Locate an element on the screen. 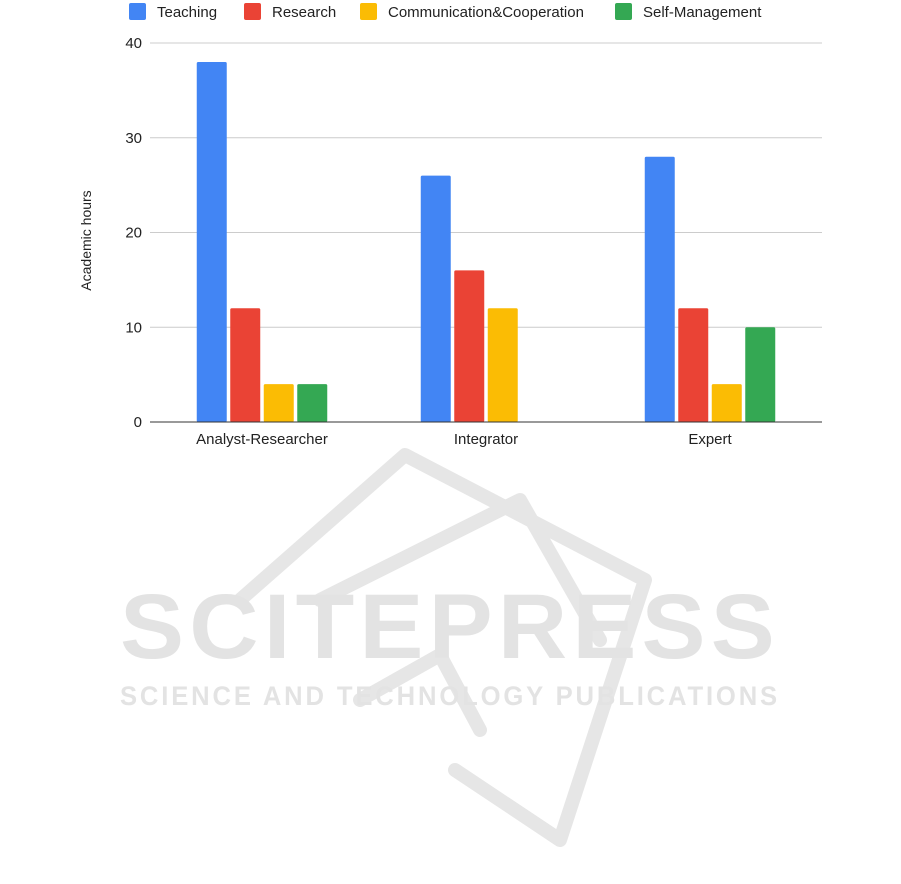 The width and height of the screenshot is (901, 884). bar-research-analyst-researcher is located at coordinates (245, 365).